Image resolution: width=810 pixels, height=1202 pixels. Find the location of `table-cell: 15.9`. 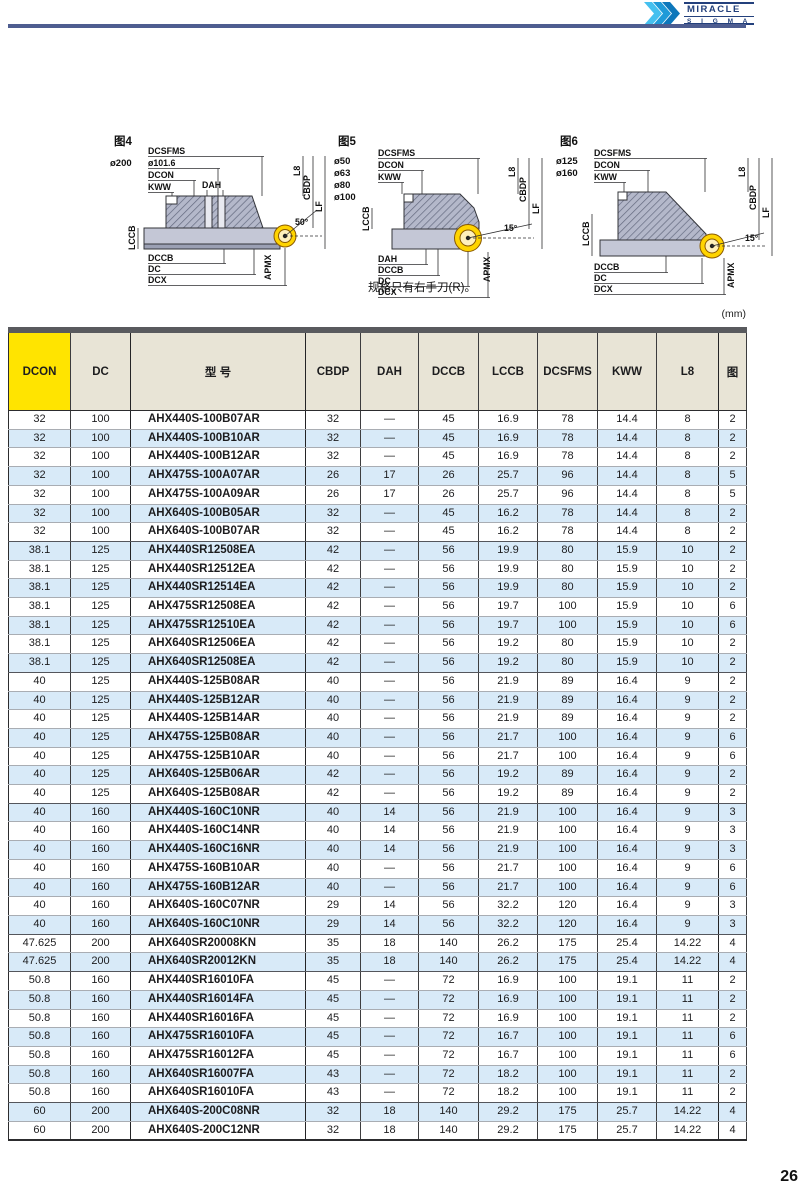

table-cell: 15.9 is located at coordinates (627, 607).